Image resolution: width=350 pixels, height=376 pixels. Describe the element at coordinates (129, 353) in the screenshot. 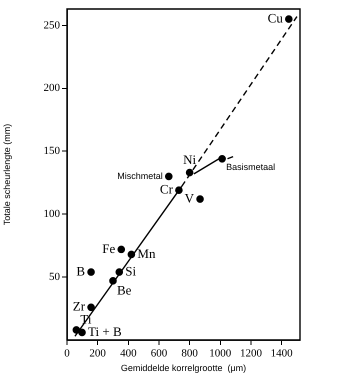

I see `x-tick-label: 400` at that location.